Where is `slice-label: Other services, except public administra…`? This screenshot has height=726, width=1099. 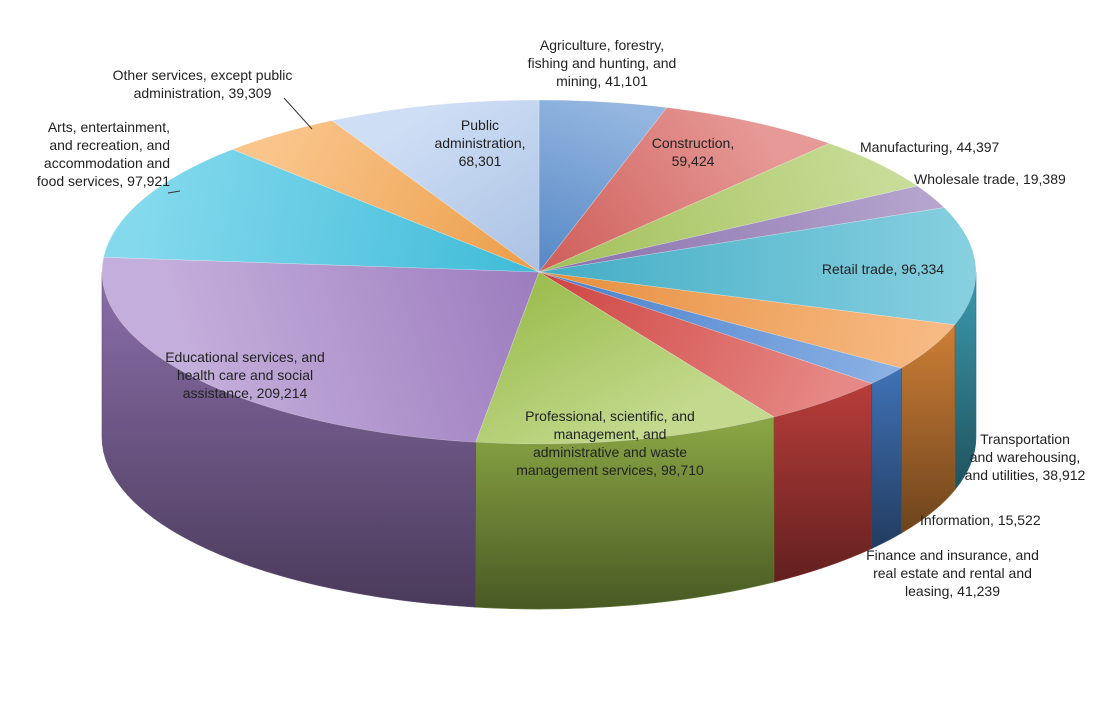
slice-label: Other services, except public administra… is located at coordinates (202, 84).